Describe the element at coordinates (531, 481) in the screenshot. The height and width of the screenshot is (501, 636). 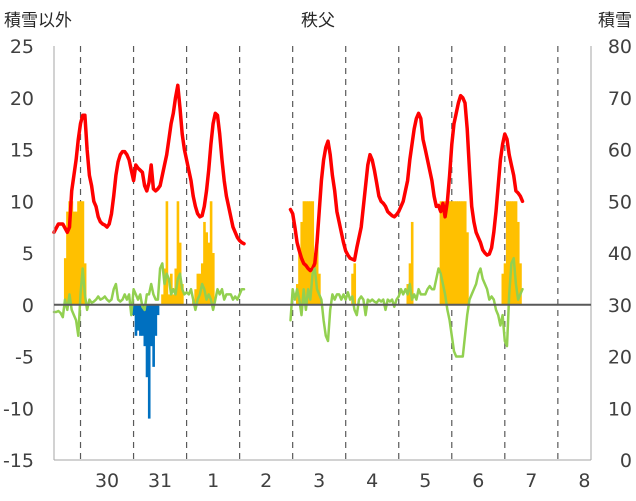
I see `x-day-label: 7` at that location.